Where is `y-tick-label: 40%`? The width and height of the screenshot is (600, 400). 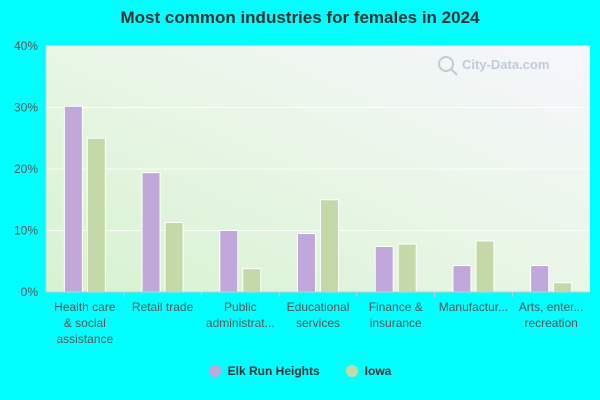 y-tick-label: 40% is located at coordinates (26, 46).